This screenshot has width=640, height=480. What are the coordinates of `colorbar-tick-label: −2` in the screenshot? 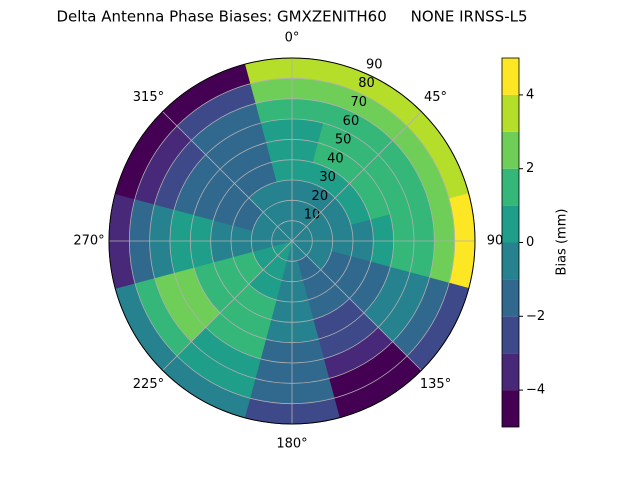 It's located at (535, 316).